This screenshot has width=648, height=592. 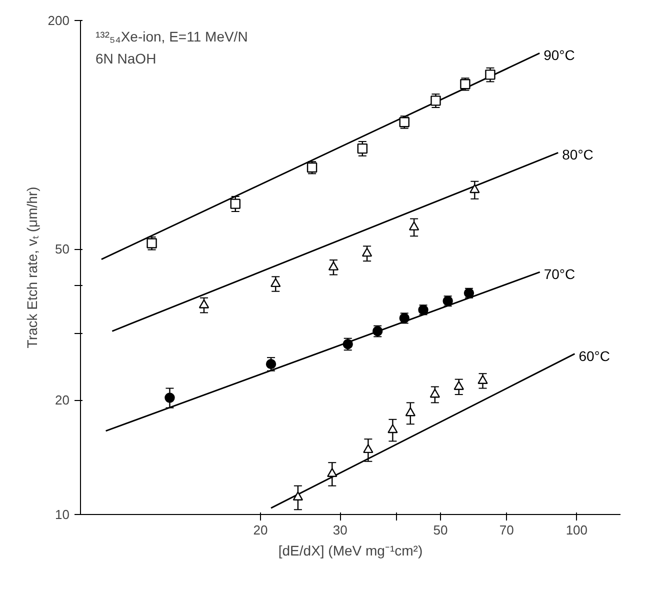 I want to click on y-tick-label: 20, so click(x=62, y=400).